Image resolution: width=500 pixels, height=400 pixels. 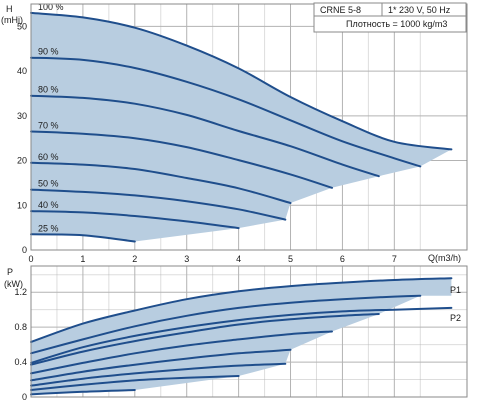 What do you see at coordinates (22, 26) in the screenshot?
I see `head-y-tick-label: 50` at bounding box center [22, 26].